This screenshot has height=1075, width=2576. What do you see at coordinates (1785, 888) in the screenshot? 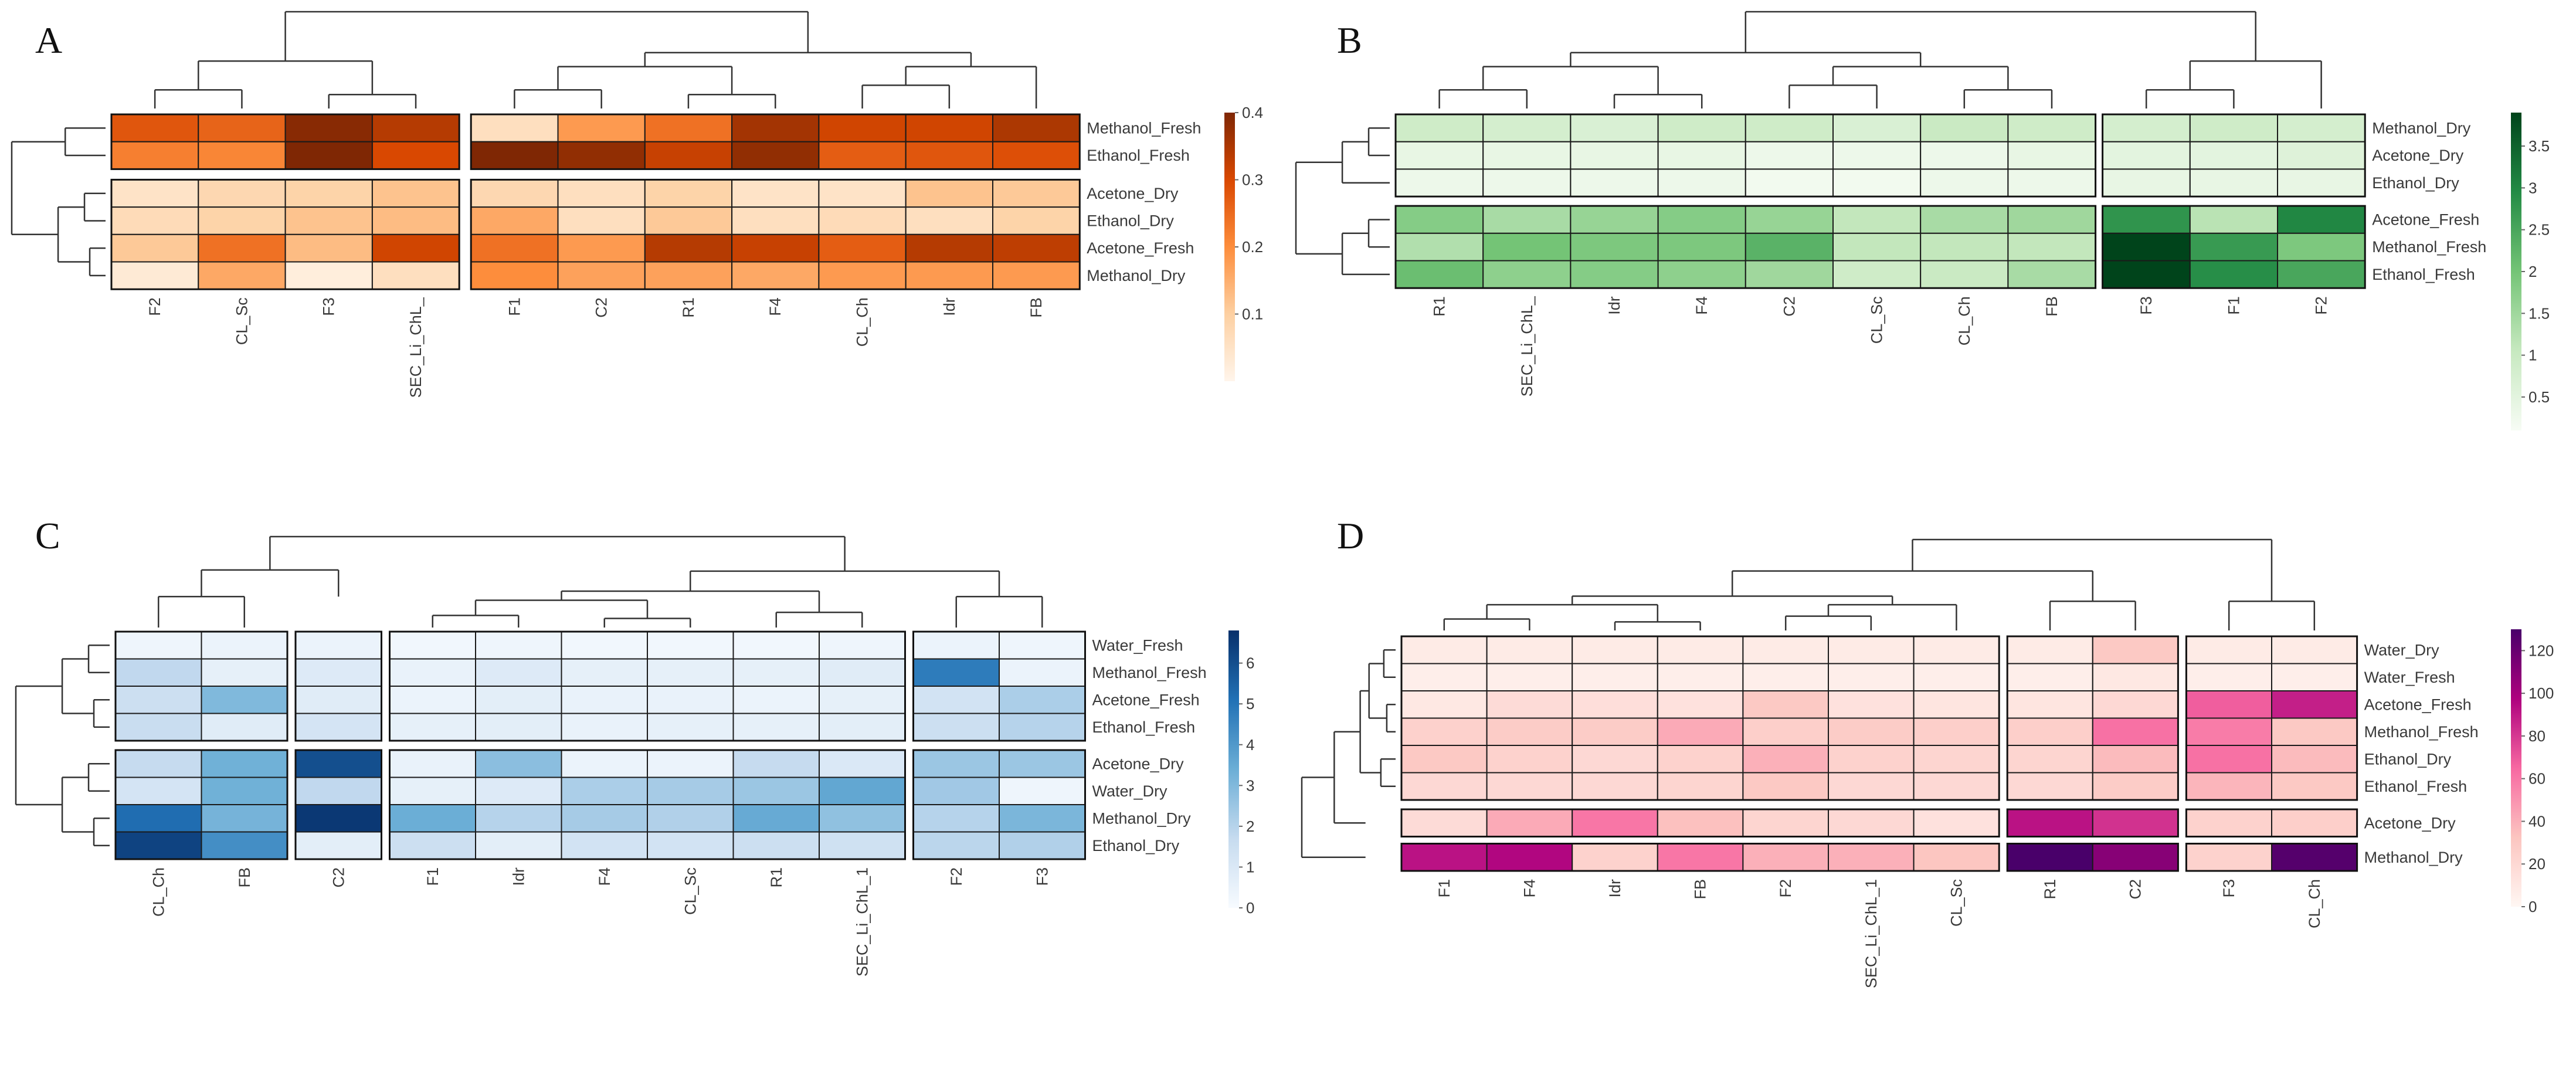
I see `column-label: F2` at bounding box center [1785, 888].